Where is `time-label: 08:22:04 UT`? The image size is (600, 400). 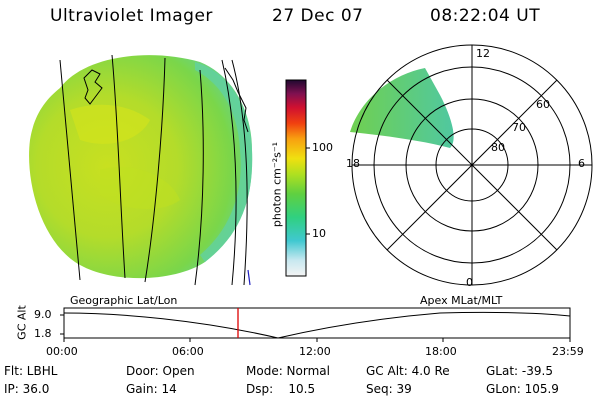 time-label: 08:22:04 UT is located at coordinates (485, 16).